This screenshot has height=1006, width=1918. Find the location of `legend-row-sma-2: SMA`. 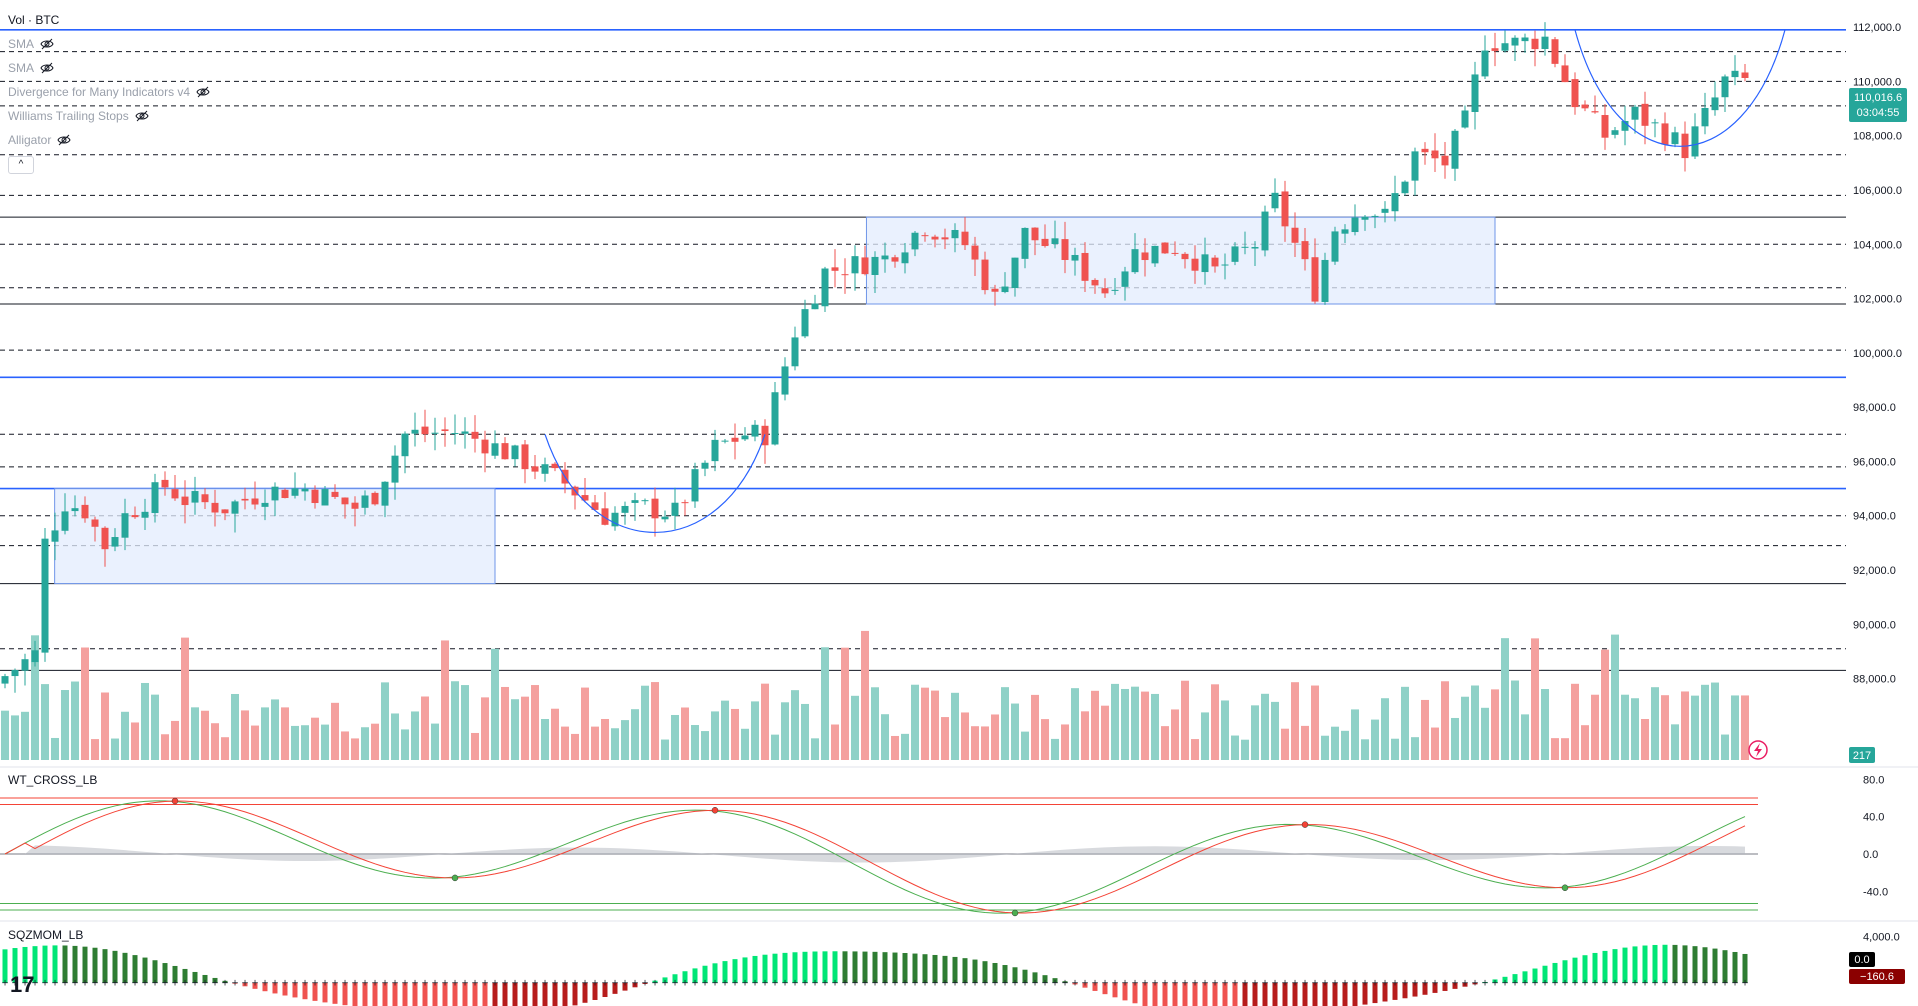

legend-row-sma-2: SMA is located at coordinates (109, 68).